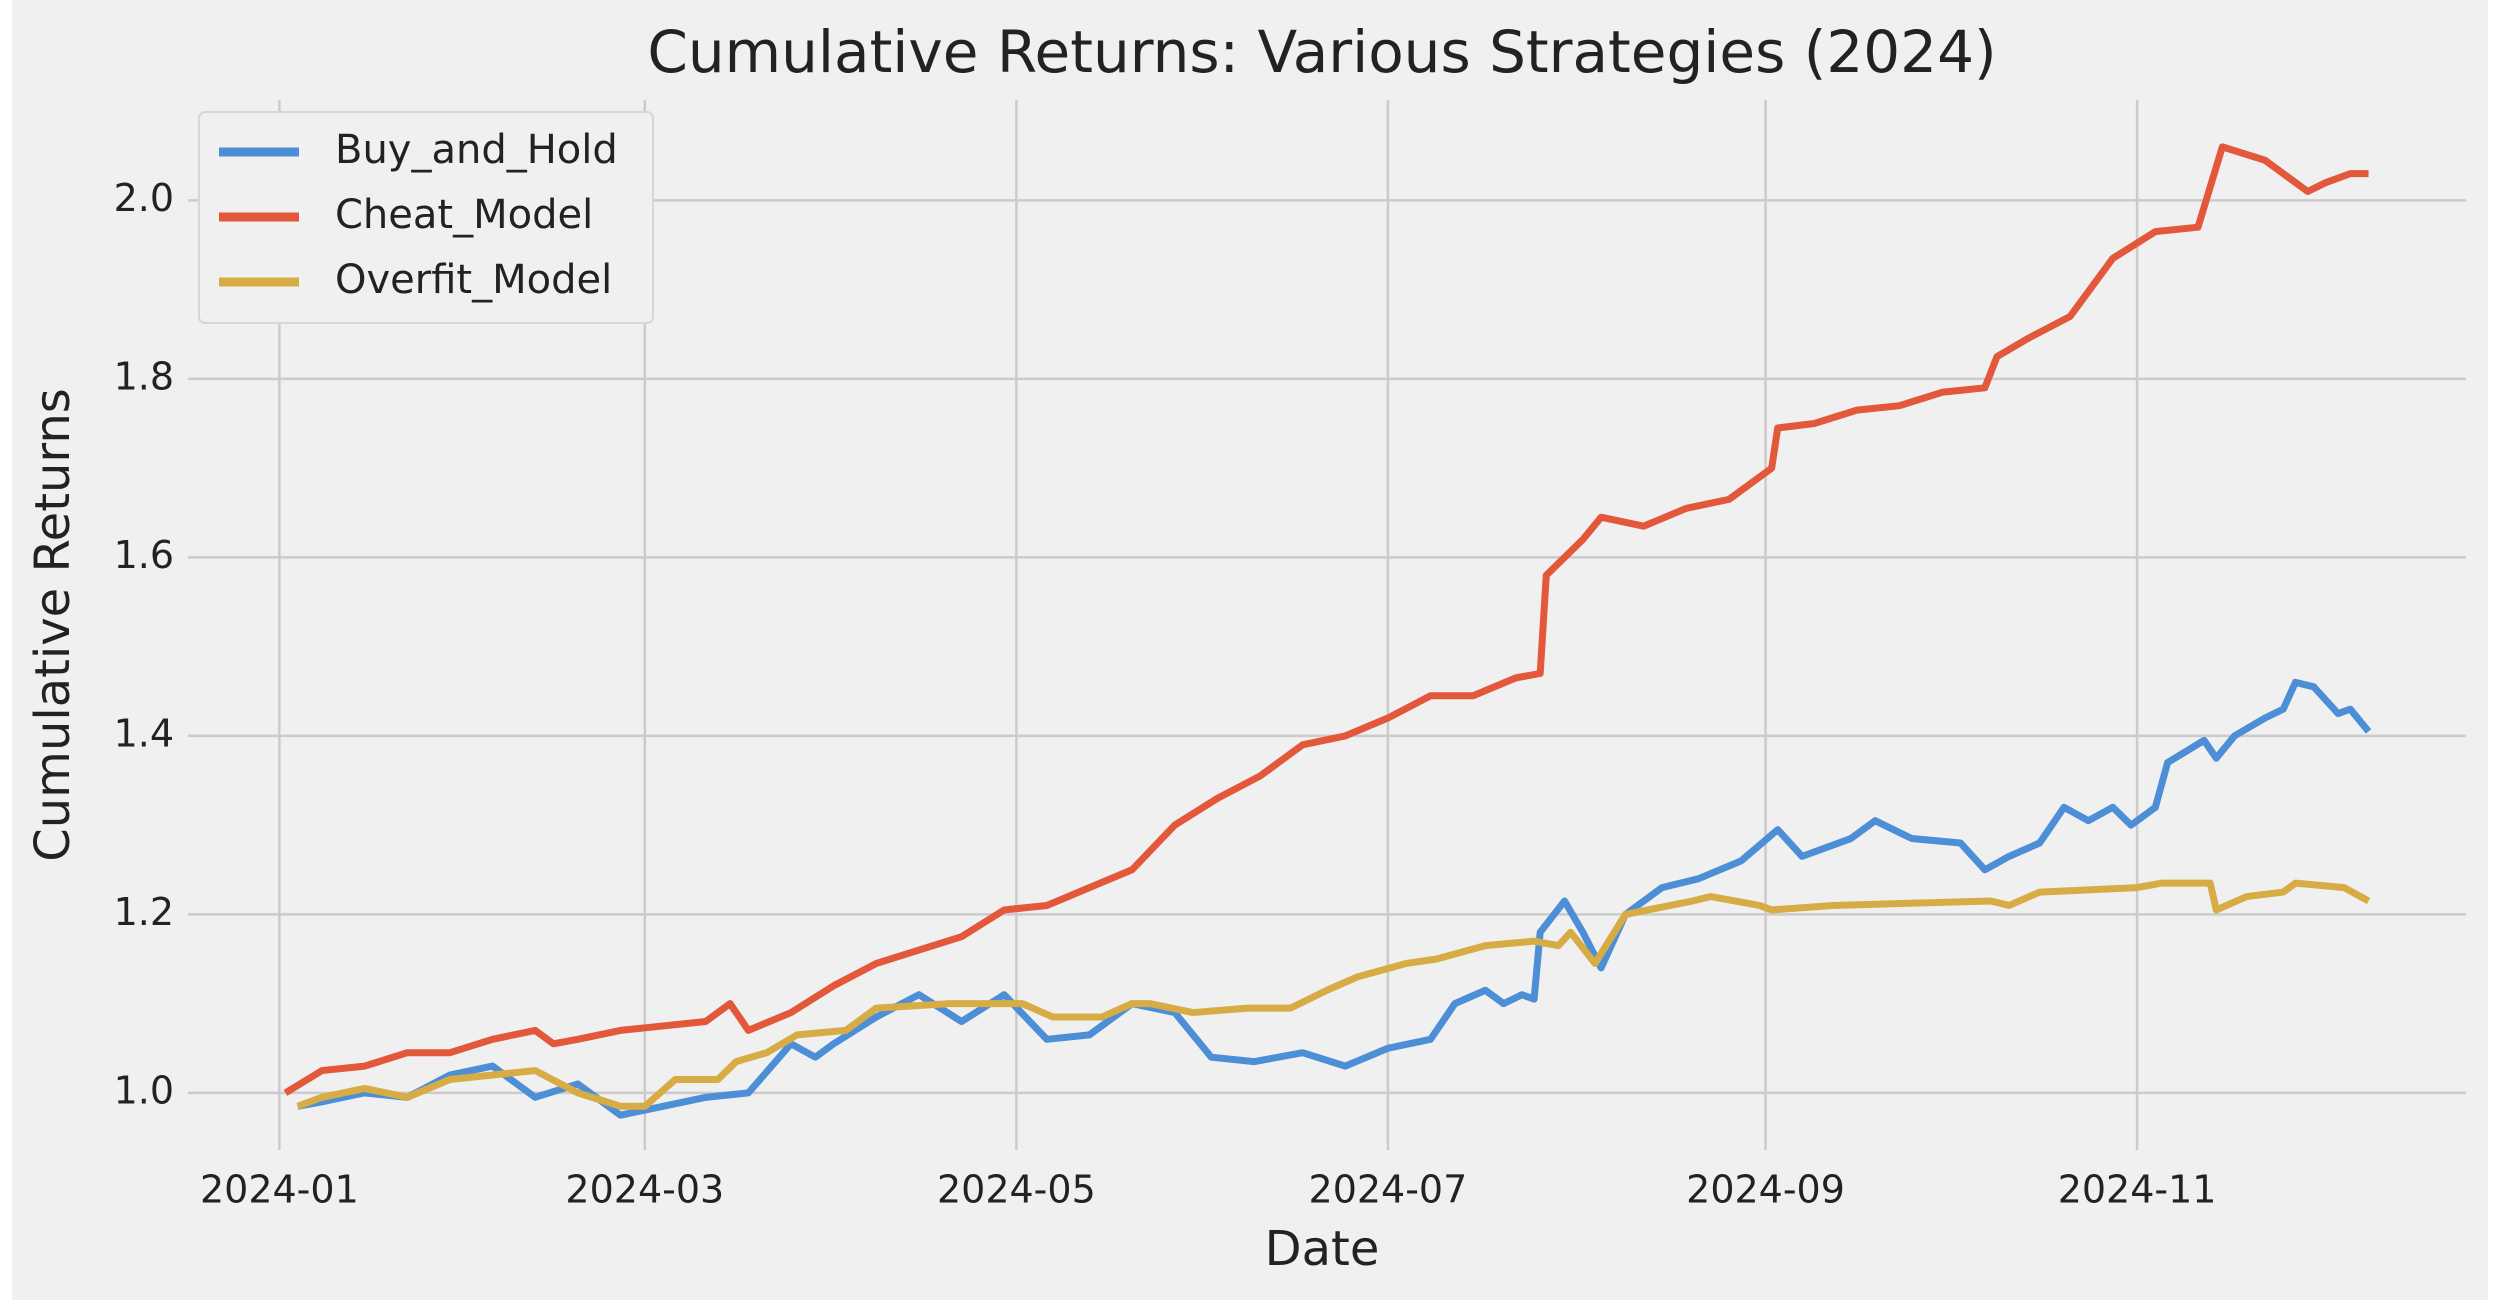 The width and height of the screenshot is (2498, 1308). What do you see at coordinates (1322, 1249) in the screenshot?
I see `x-axis-label: Date` at bounding box center [1322, 1249].